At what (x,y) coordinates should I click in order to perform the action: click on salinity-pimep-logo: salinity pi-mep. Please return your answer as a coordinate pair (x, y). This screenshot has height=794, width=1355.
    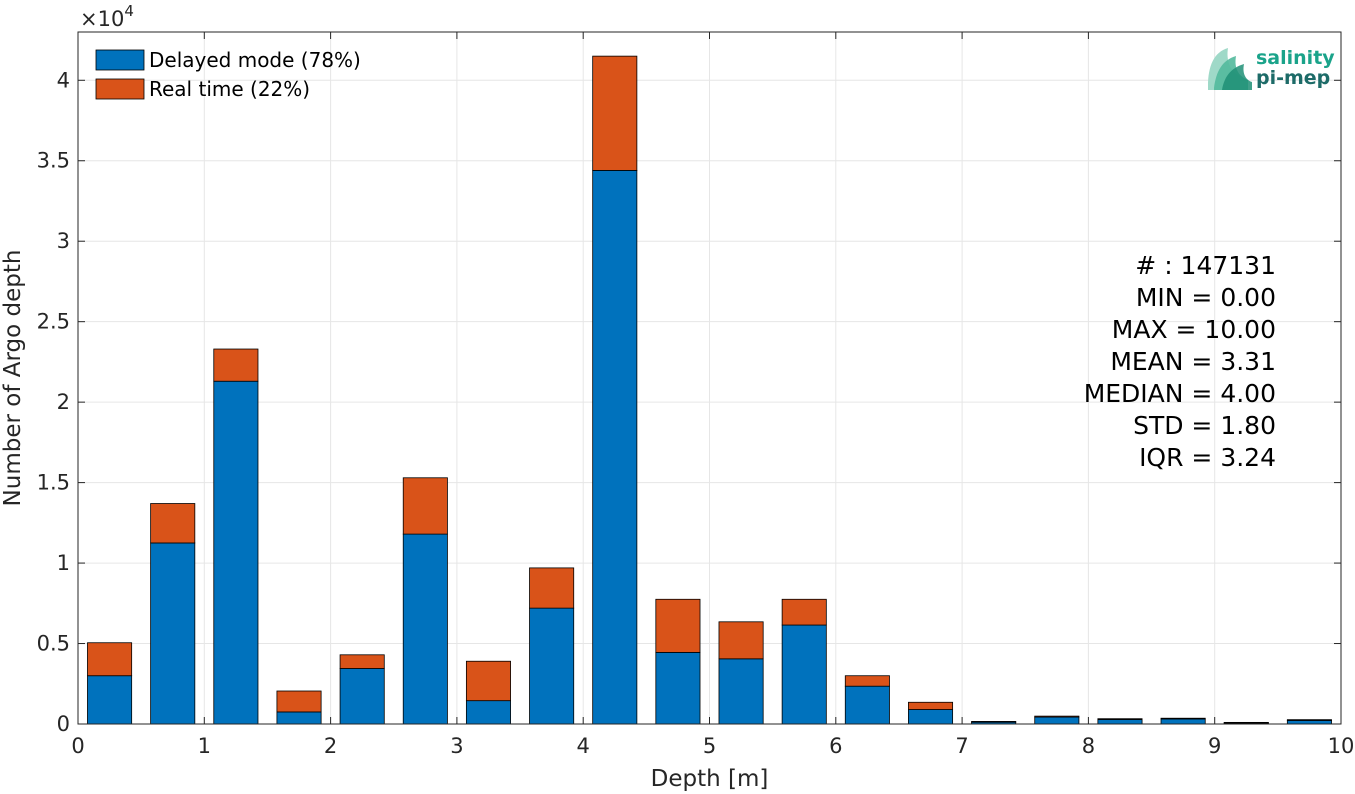
    Looking at the image, I should click on (1271, 68).